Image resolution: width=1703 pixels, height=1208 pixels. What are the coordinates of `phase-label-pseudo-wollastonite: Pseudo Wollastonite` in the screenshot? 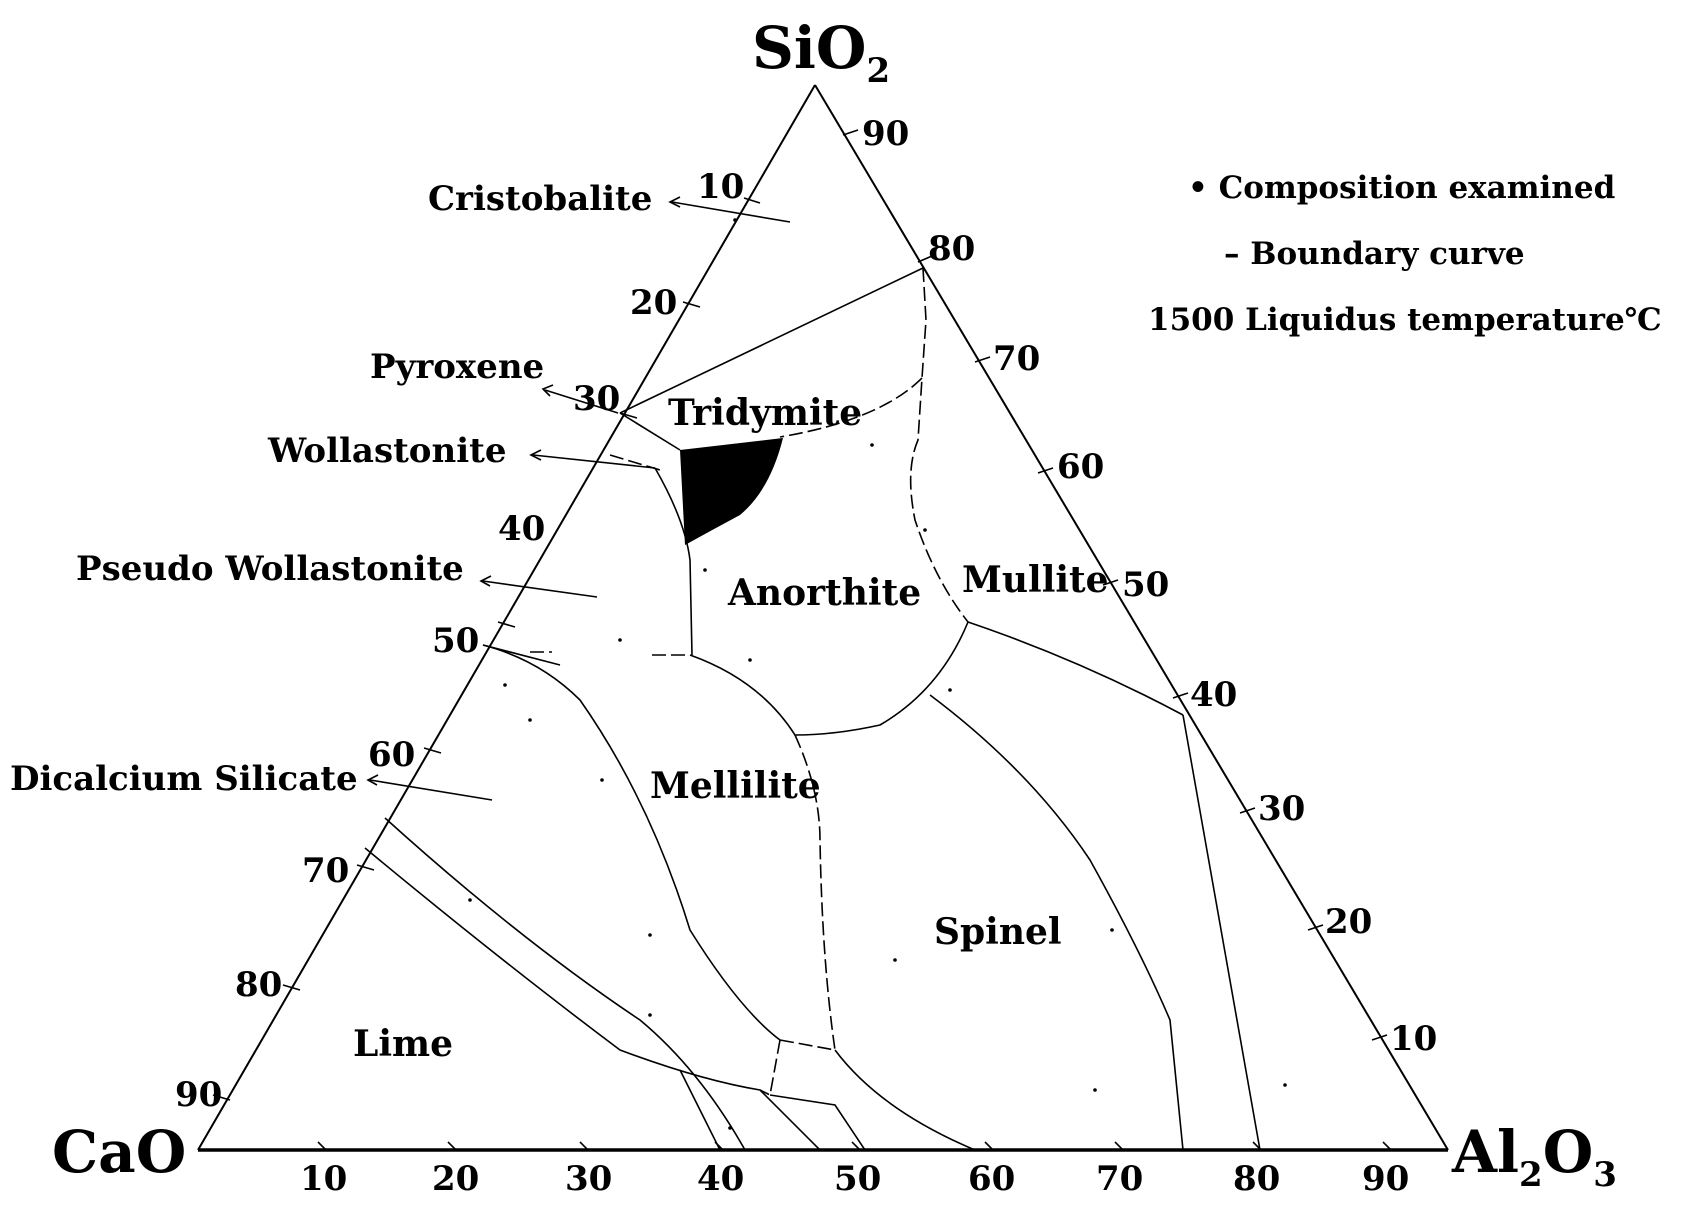 It's located at (270, 569).